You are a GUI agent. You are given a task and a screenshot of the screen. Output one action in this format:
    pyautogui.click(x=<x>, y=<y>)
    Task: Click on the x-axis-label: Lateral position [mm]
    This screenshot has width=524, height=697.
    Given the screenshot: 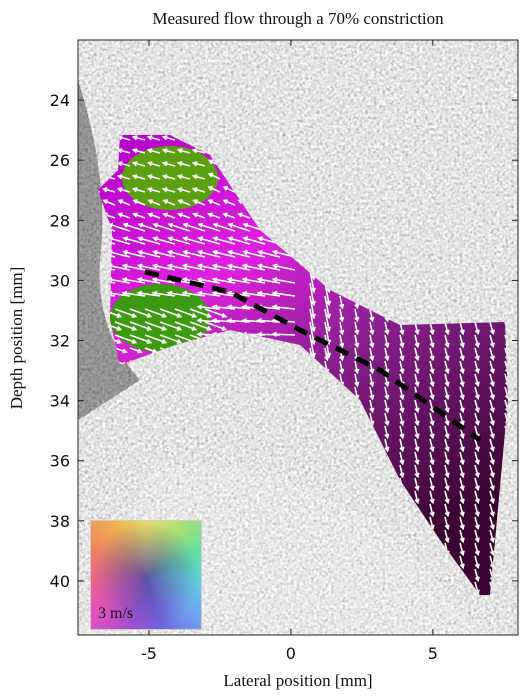 What is the action you would take?
    pyautogui.click(x=297, y=680)
    